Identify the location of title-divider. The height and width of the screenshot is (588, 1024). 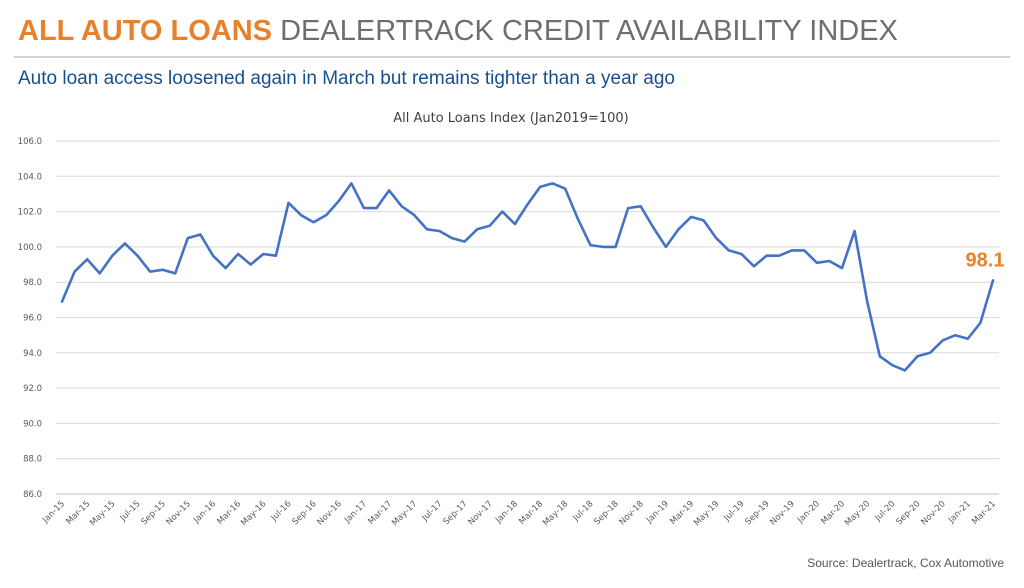
(512, 57).